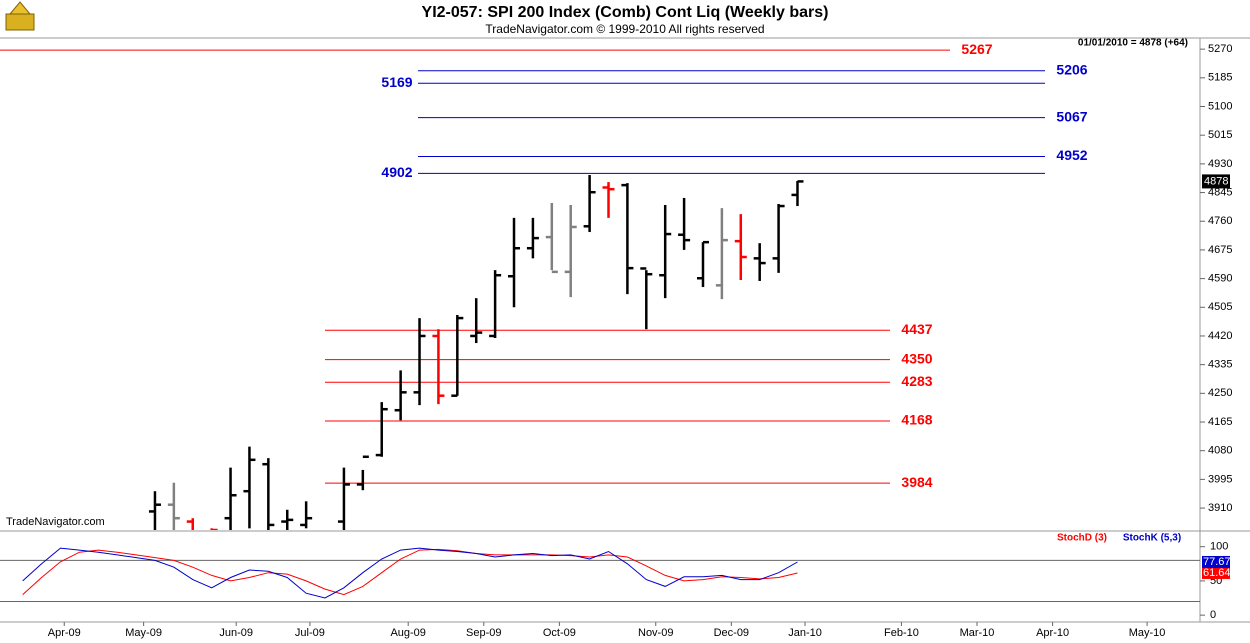  What do you see at coordinates (805, 633) in the screenshot?
I see `x-tick-label: Jan-10` at bounding box center [805, 633].